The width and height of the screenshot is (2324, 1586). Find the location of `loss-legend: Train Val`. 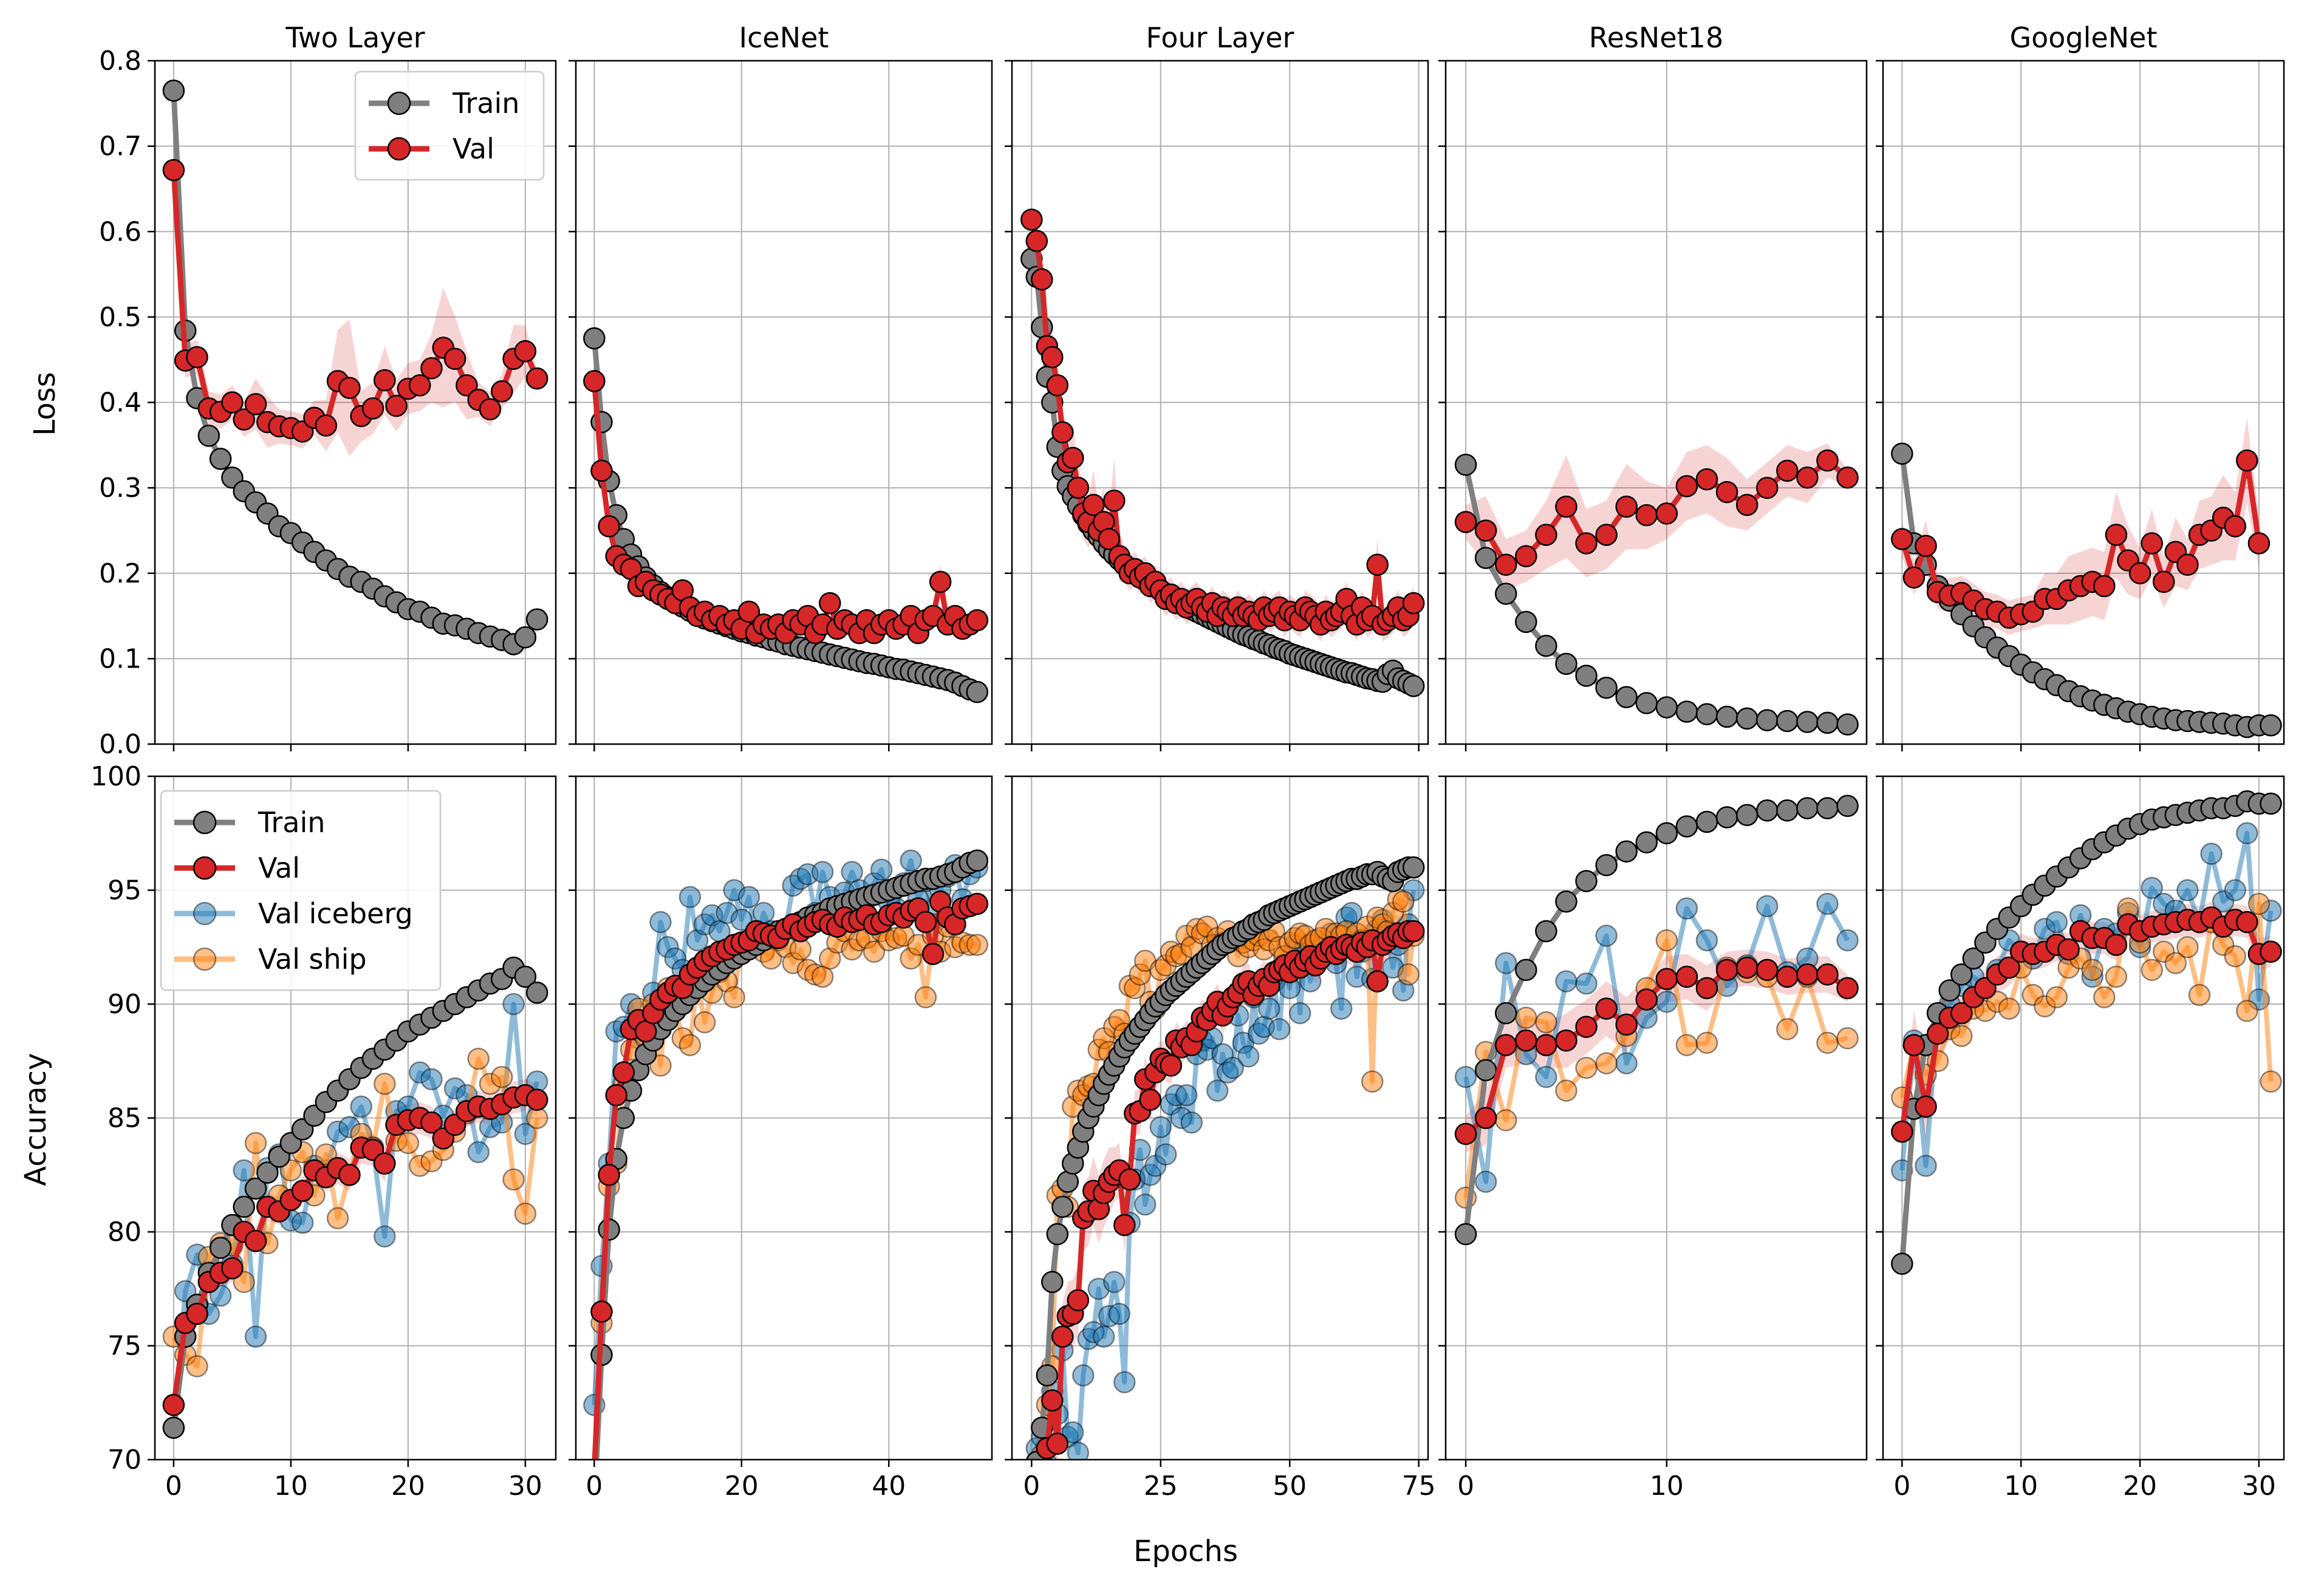

loss-legend: Train Val is located at coordinates (449, 125).